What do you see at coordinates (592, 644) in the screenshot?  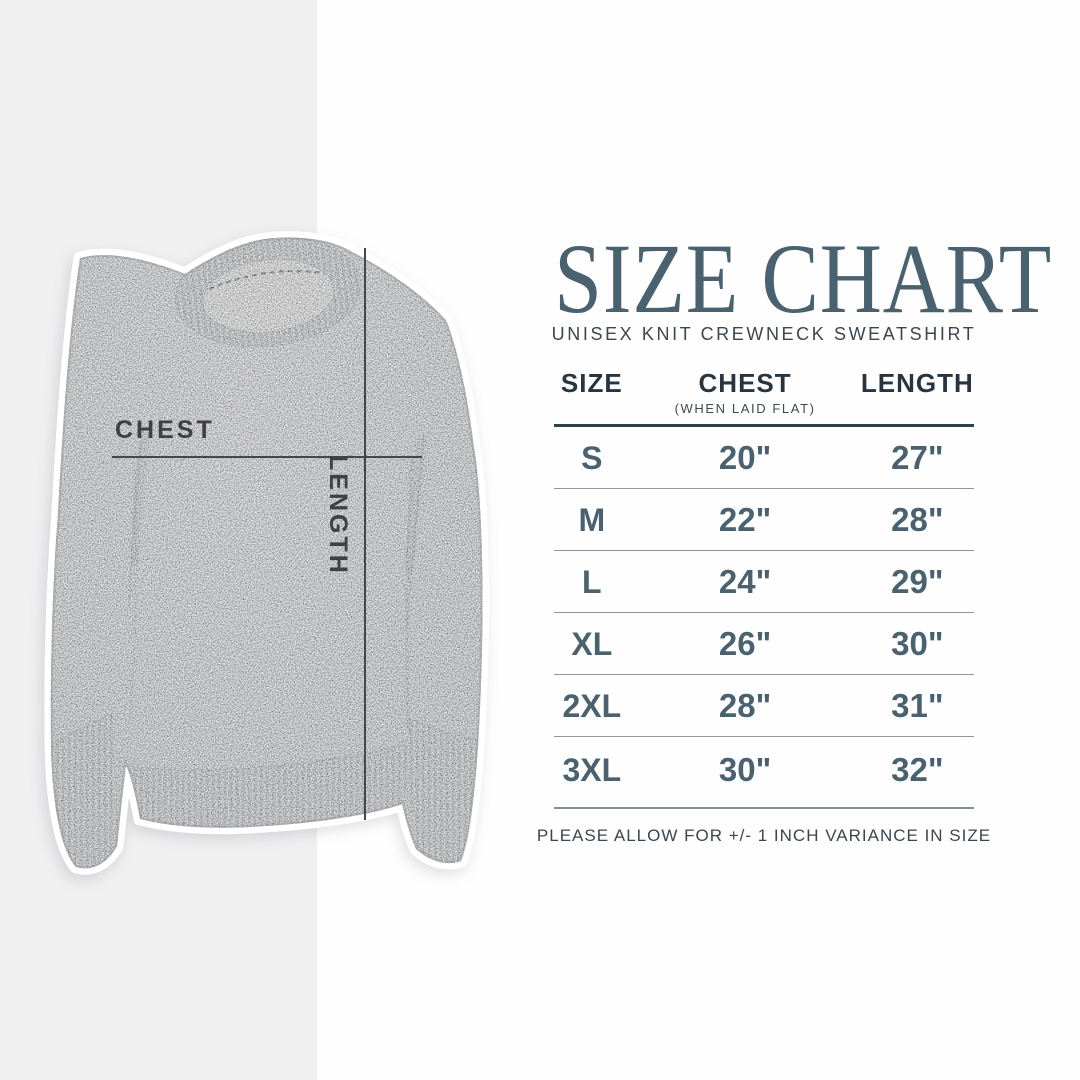 I see `size-cell: XL` at bounding box center [592, 644].